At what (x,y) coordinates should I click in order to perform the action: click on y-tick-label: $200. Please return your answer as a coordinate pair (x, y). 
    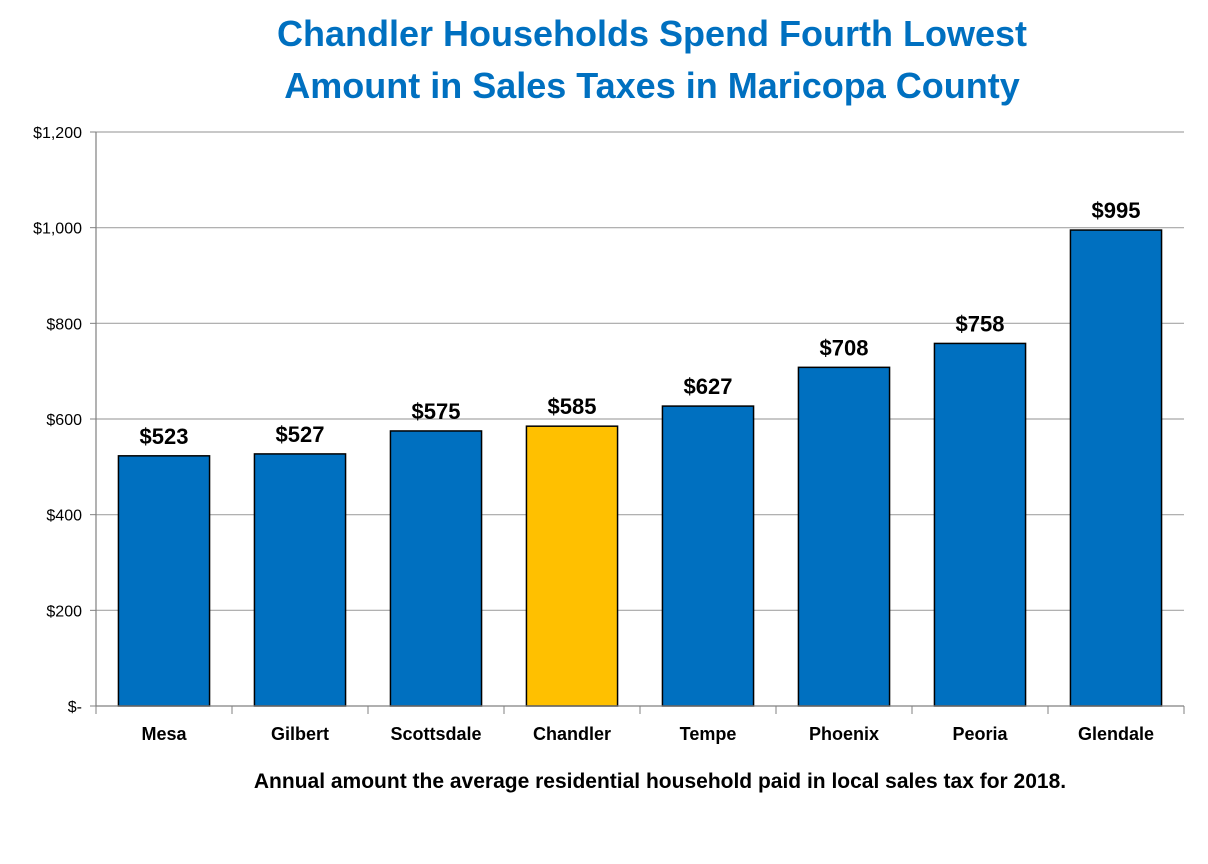
    Looking at the image, I should click on (64, 611).